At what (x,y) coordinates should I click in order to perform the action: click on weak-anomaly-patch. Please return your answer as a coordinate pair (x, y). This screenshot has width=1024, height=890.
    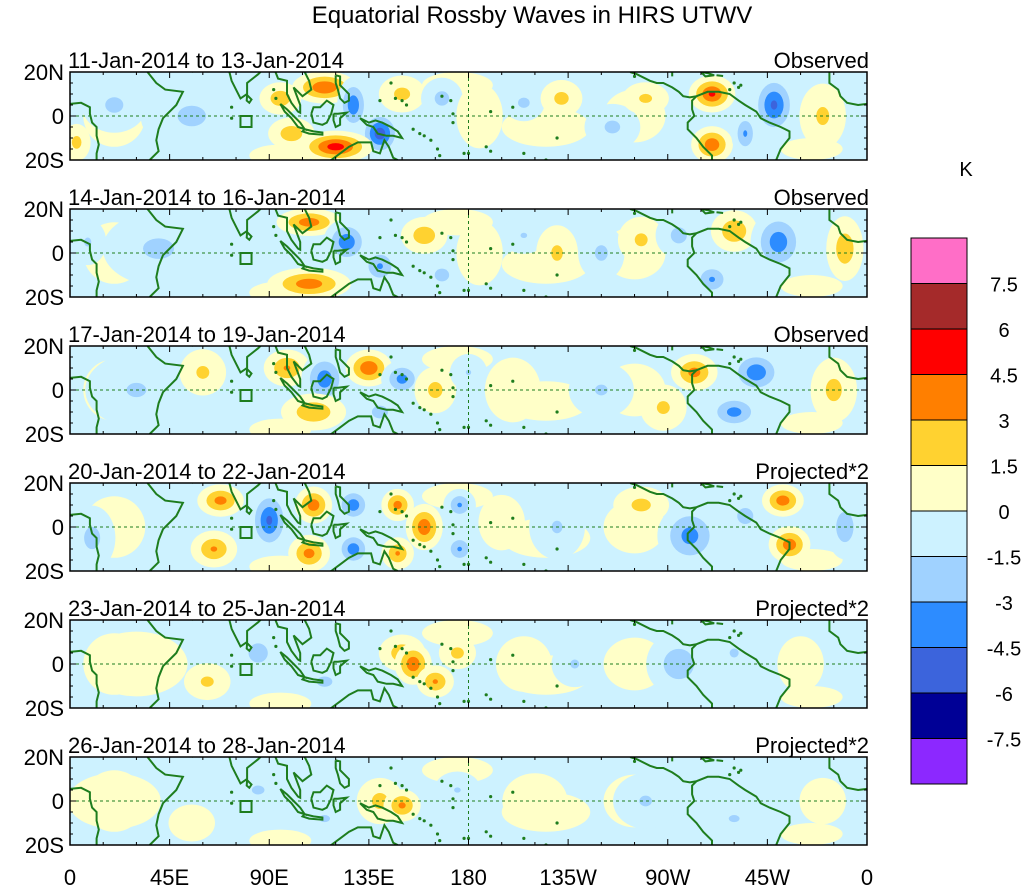
    Looking at the image, I should click on (811, 286).